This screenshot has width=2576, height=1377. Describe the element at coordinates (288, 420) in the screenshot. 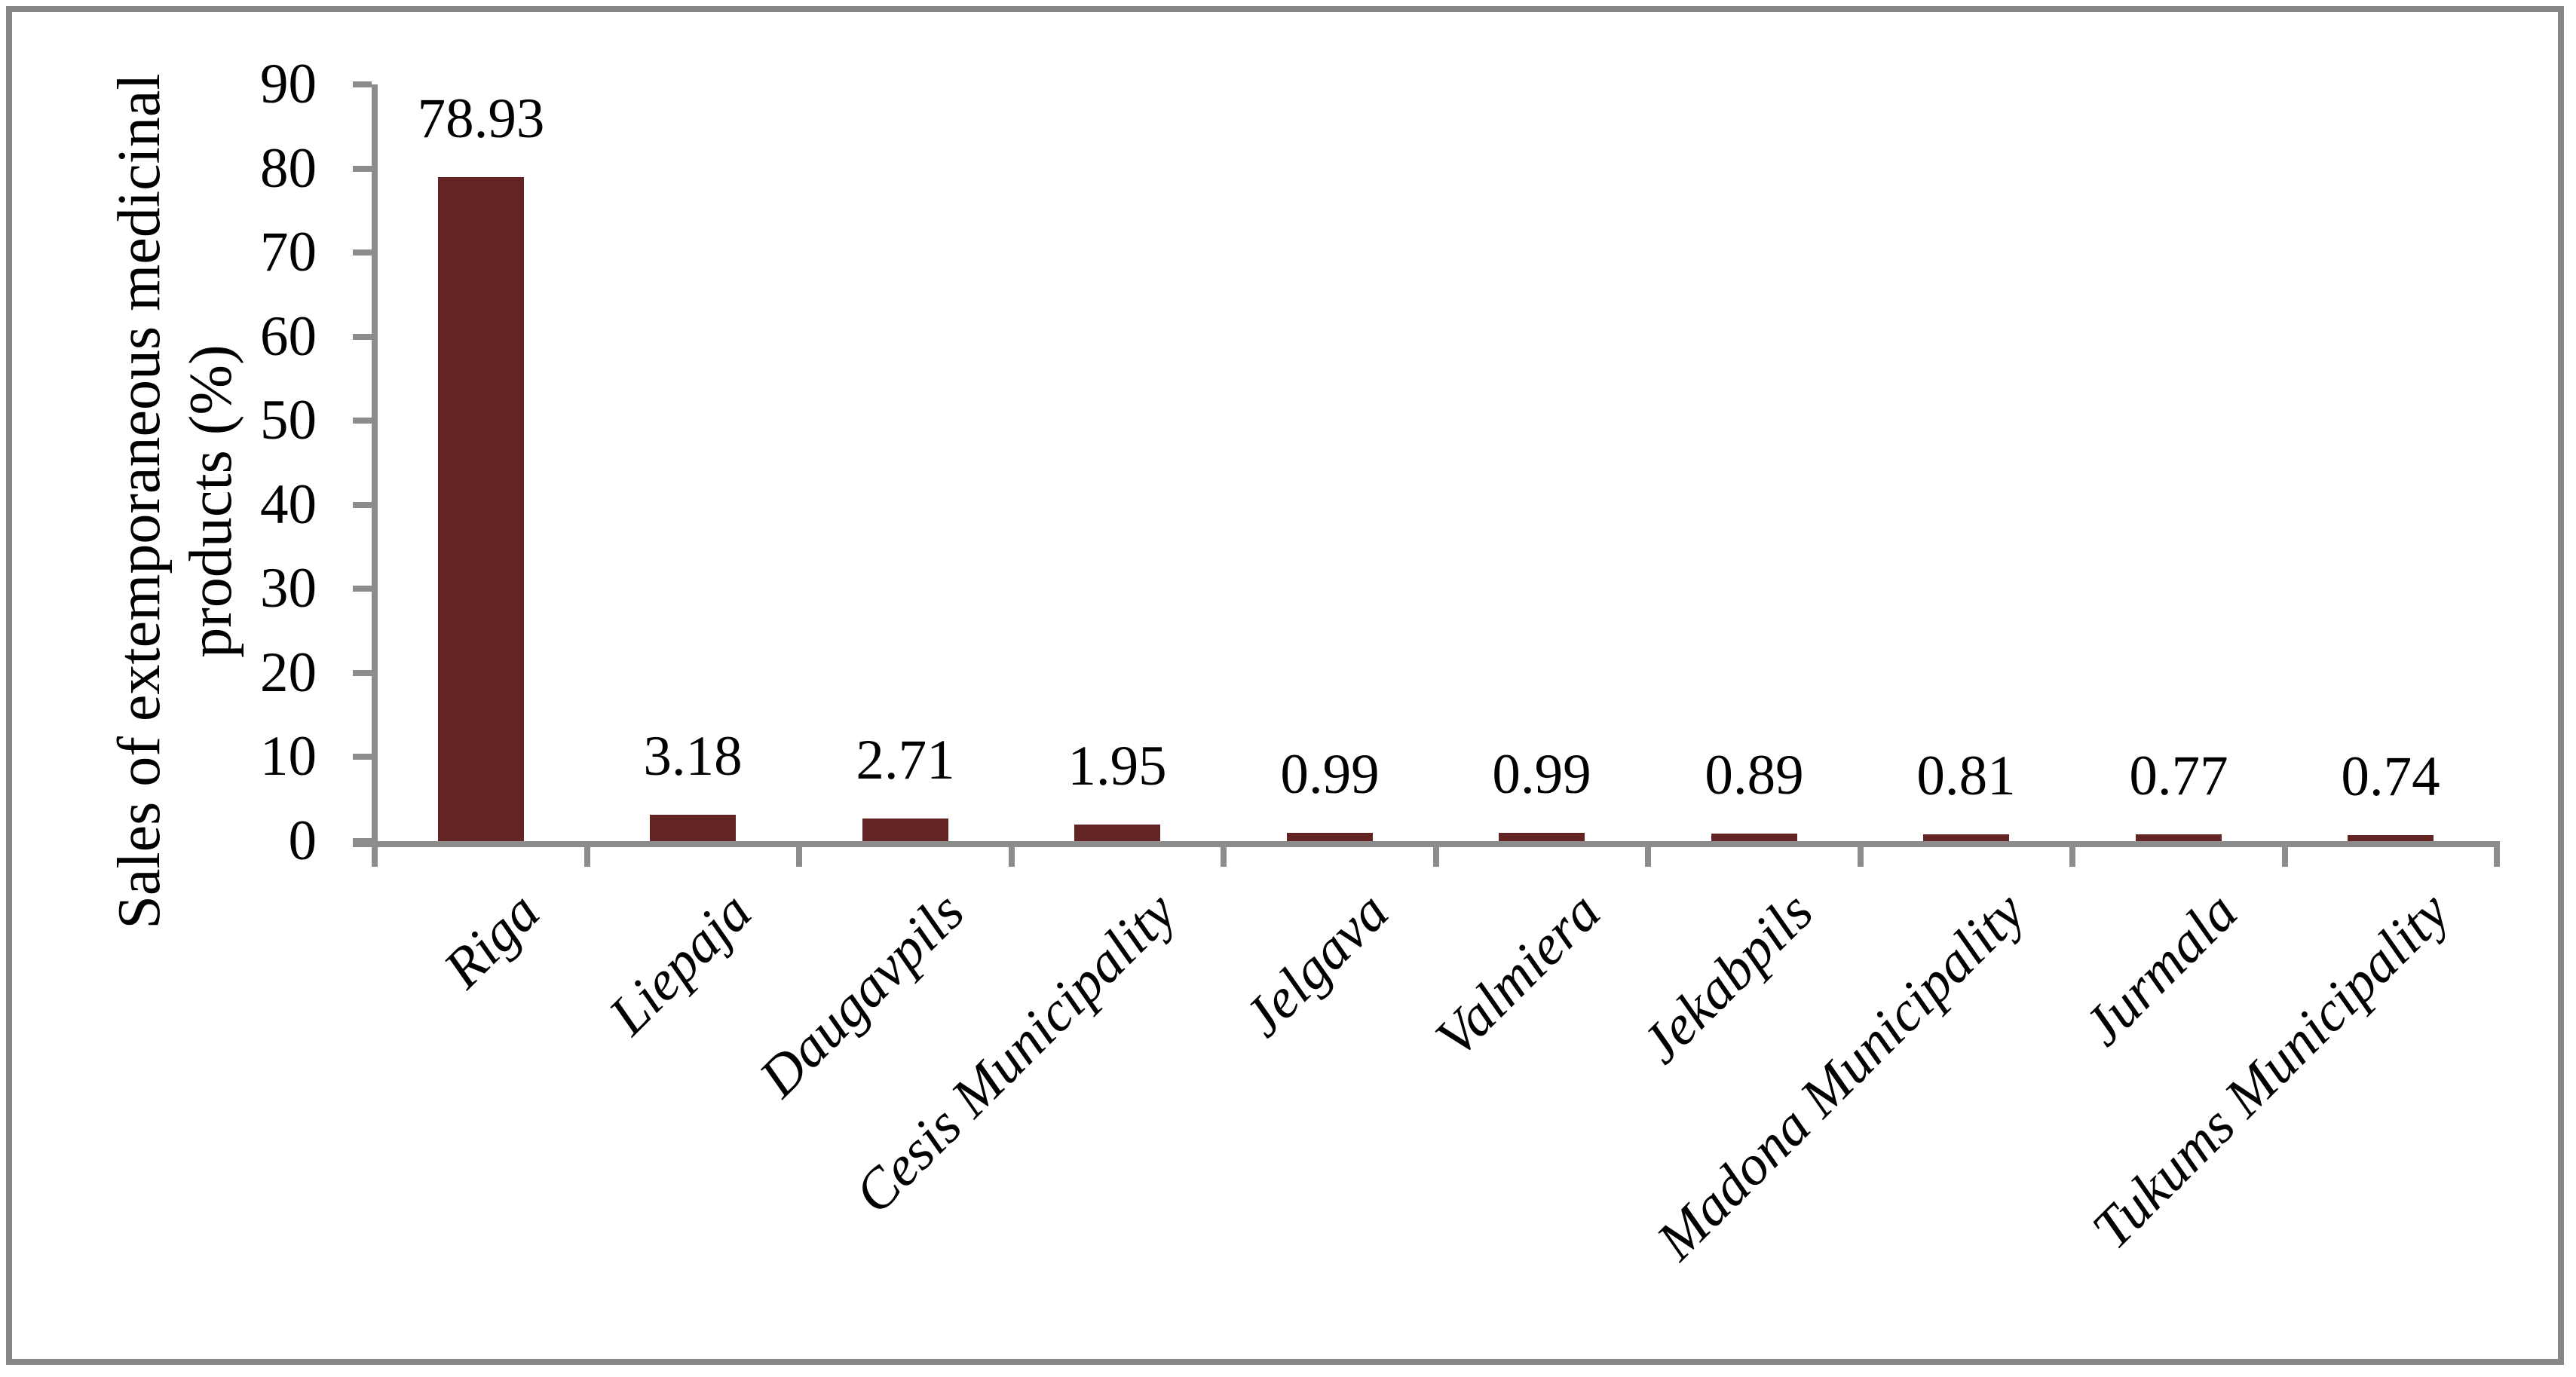

I see `y-axis-tick-label: 50` at that location.